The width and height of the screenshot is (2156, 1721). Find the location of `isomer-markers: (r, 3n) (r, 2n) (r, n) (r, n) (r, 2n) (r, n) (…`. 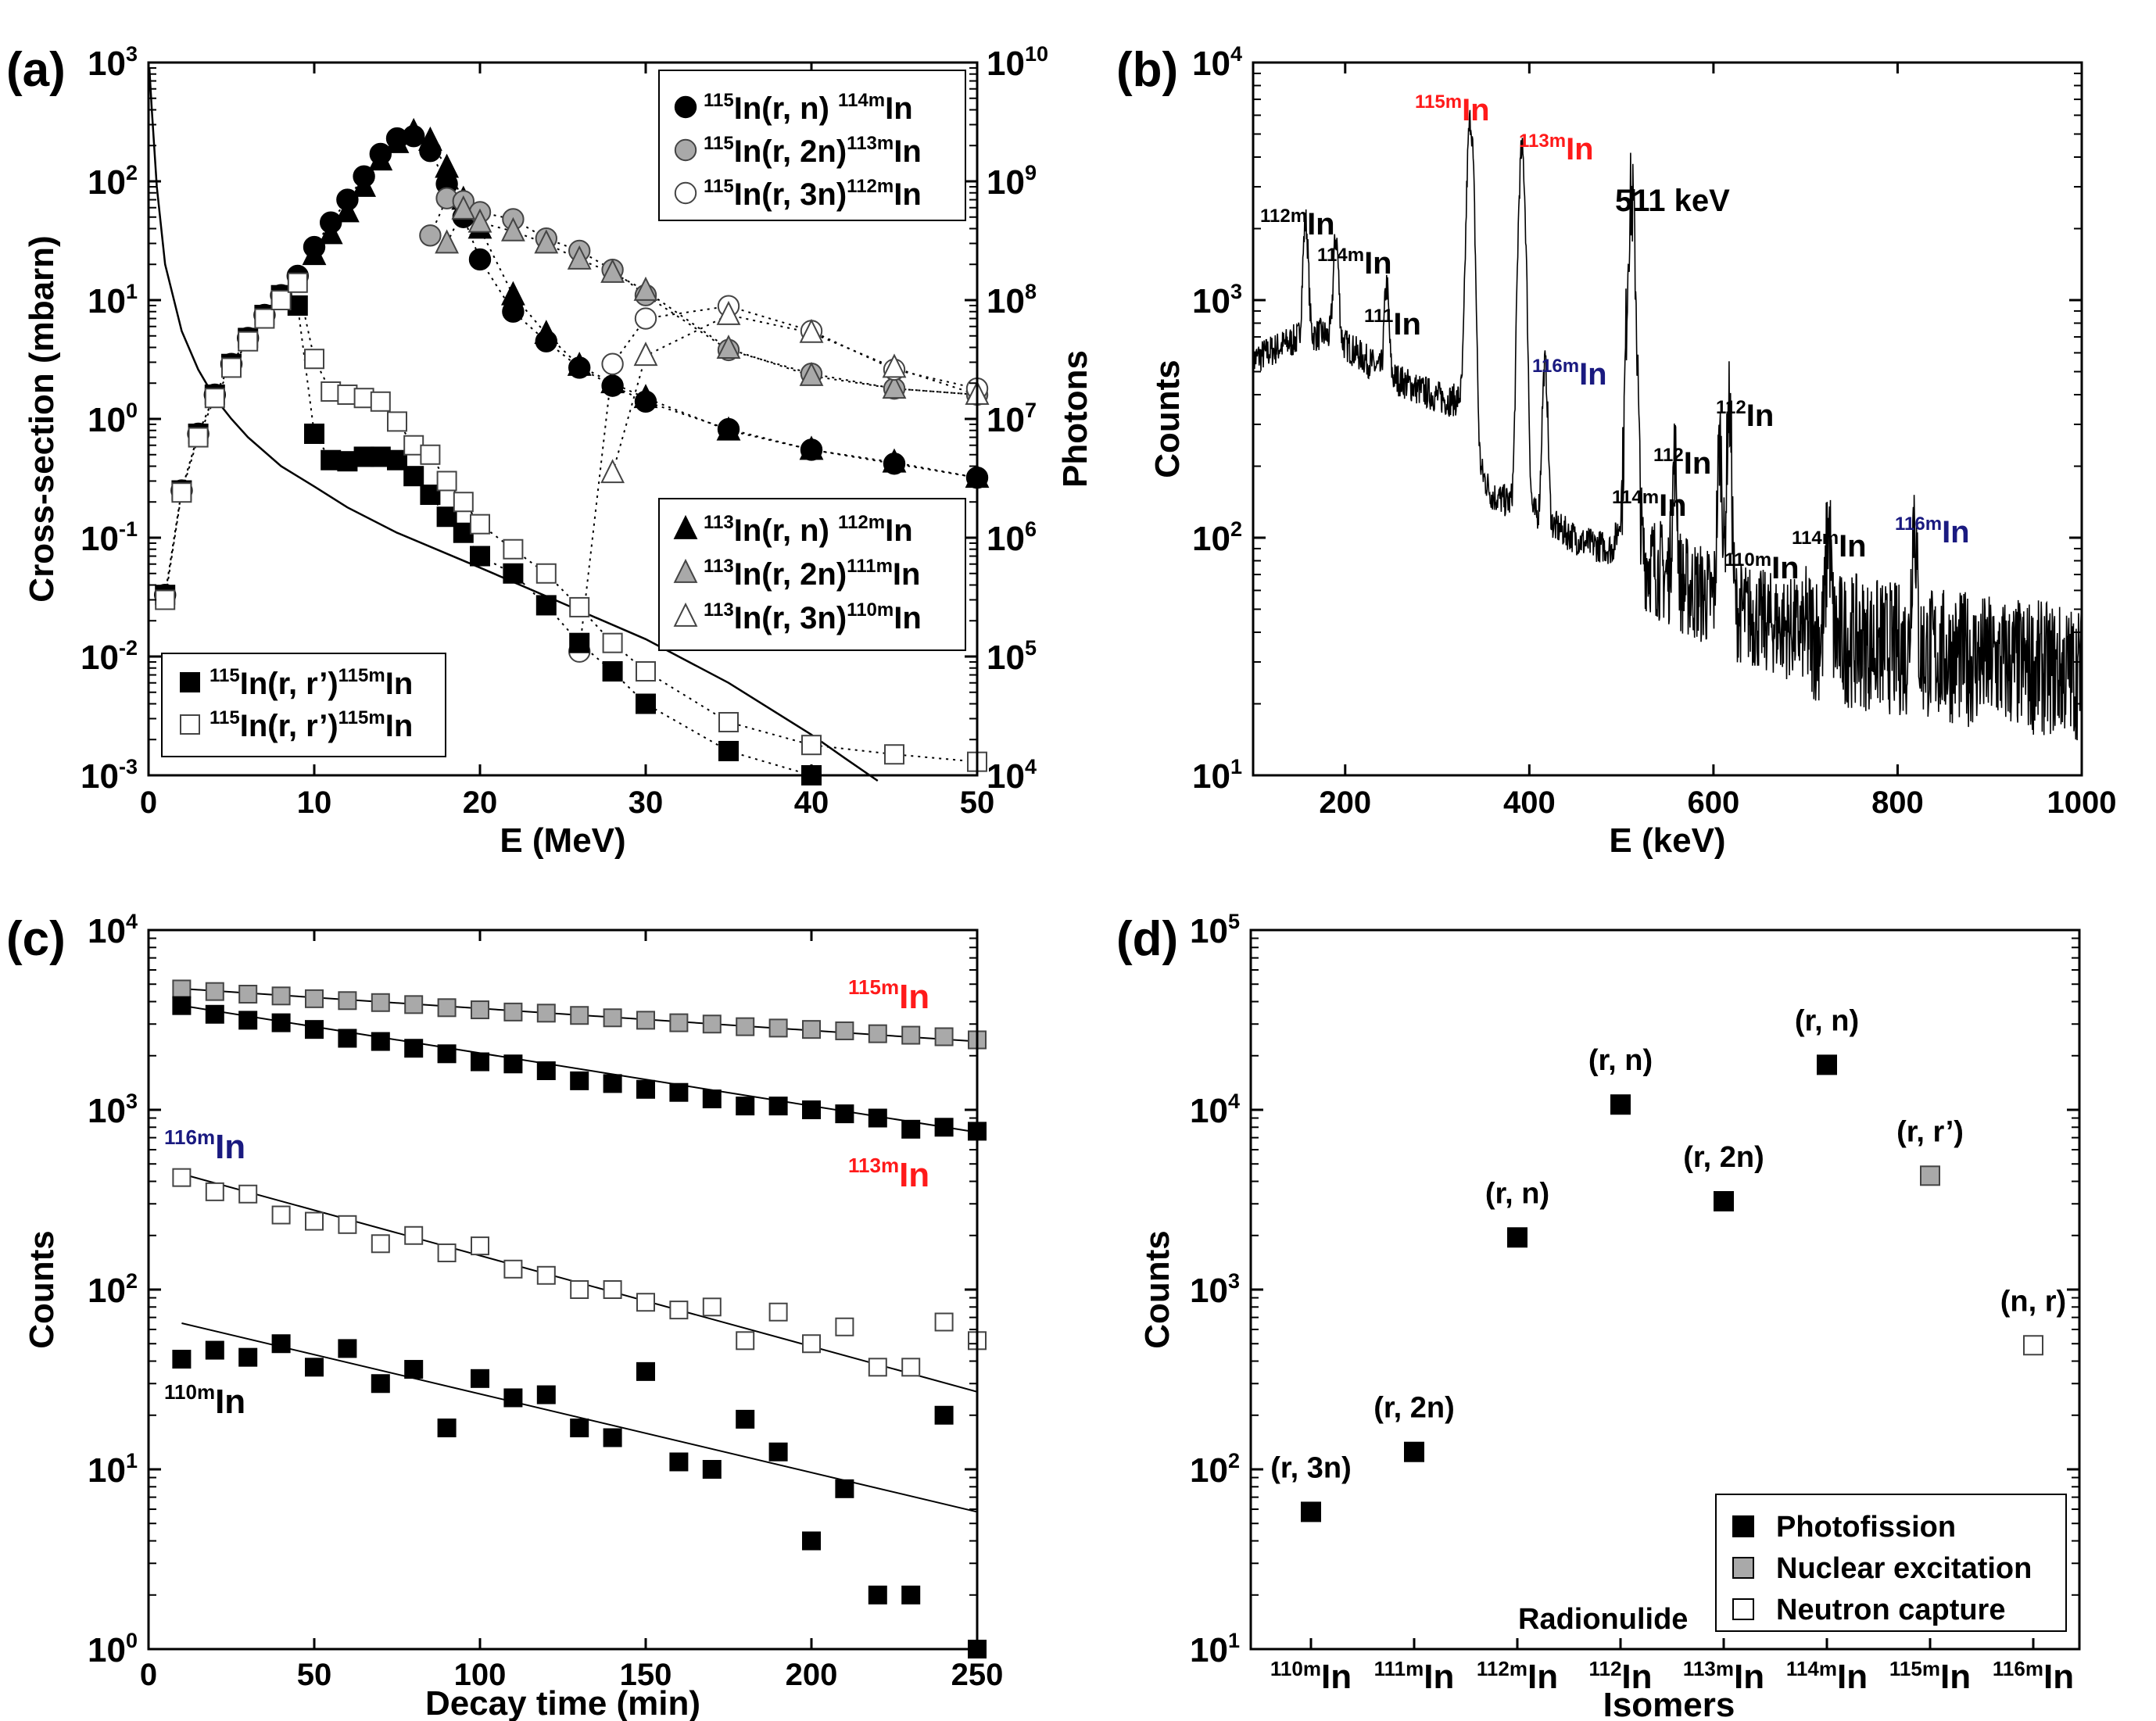

isomer-markers: (r, 3n) (r, 2n) (r, n) (r, n) (r, 2n) (r, n) (… is located at coordinates (1668, 1263).